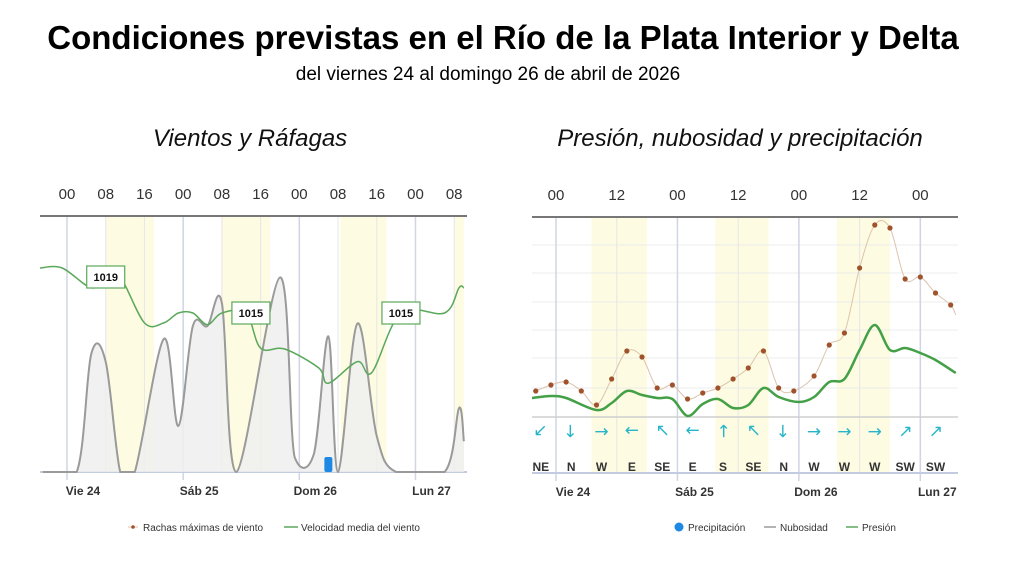  What do you see at coordinates (316, 491) in the screenshot?
I see `day-label: Dom 26` at bounding box center [316, 491].